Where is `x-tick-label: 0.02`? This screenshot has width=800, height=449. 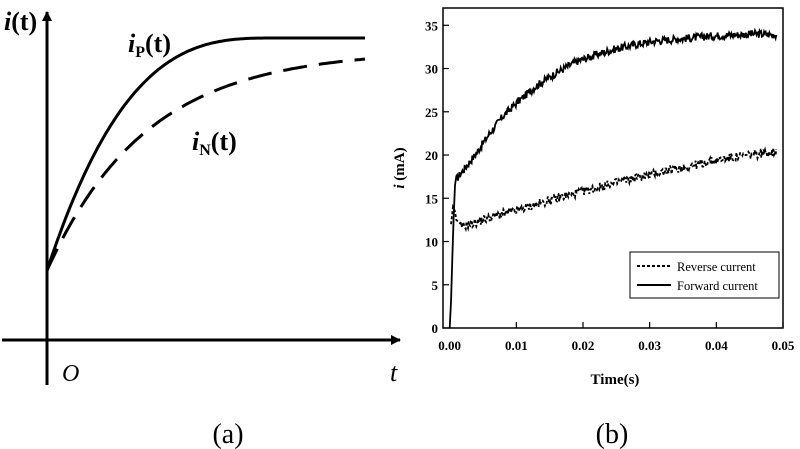
x-tick-label: 0.02 is located at coordinates (583, 345).